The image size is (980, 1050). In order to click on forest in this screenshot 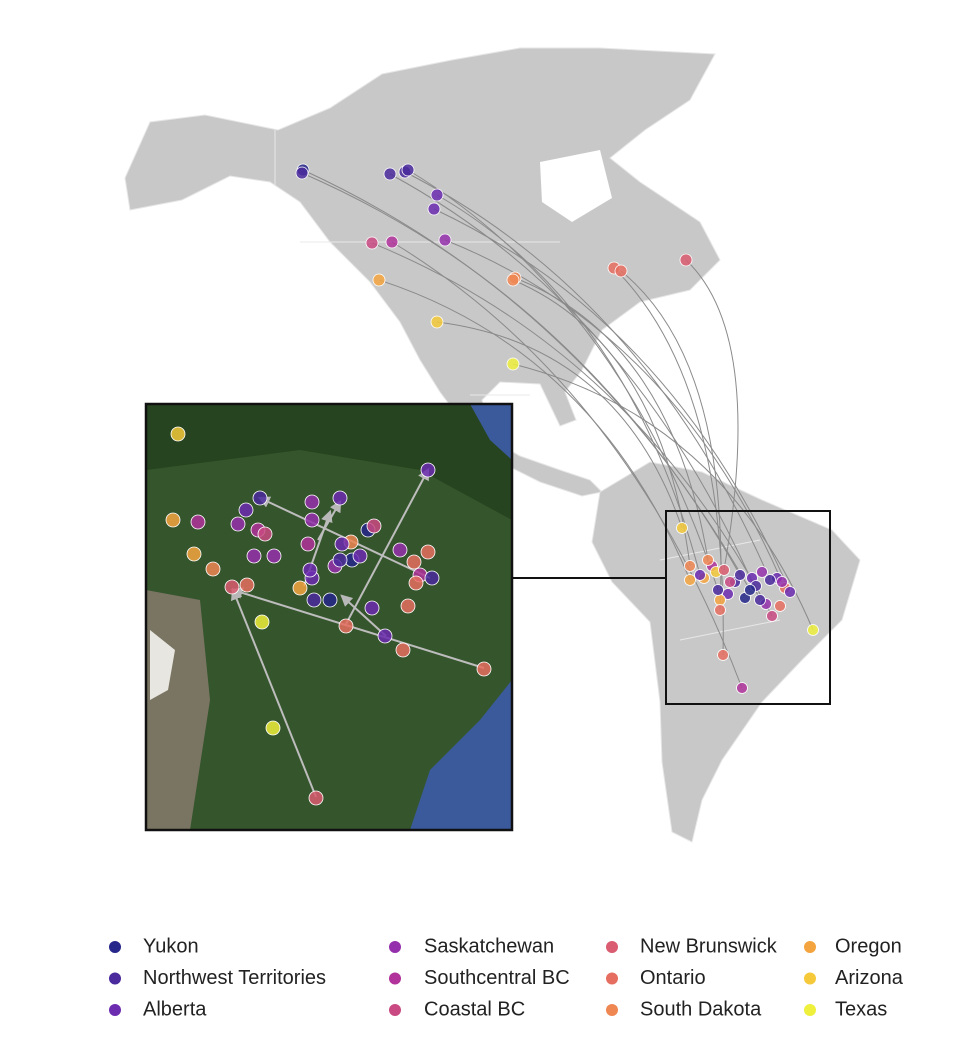, I will do `click(329, 462)`.